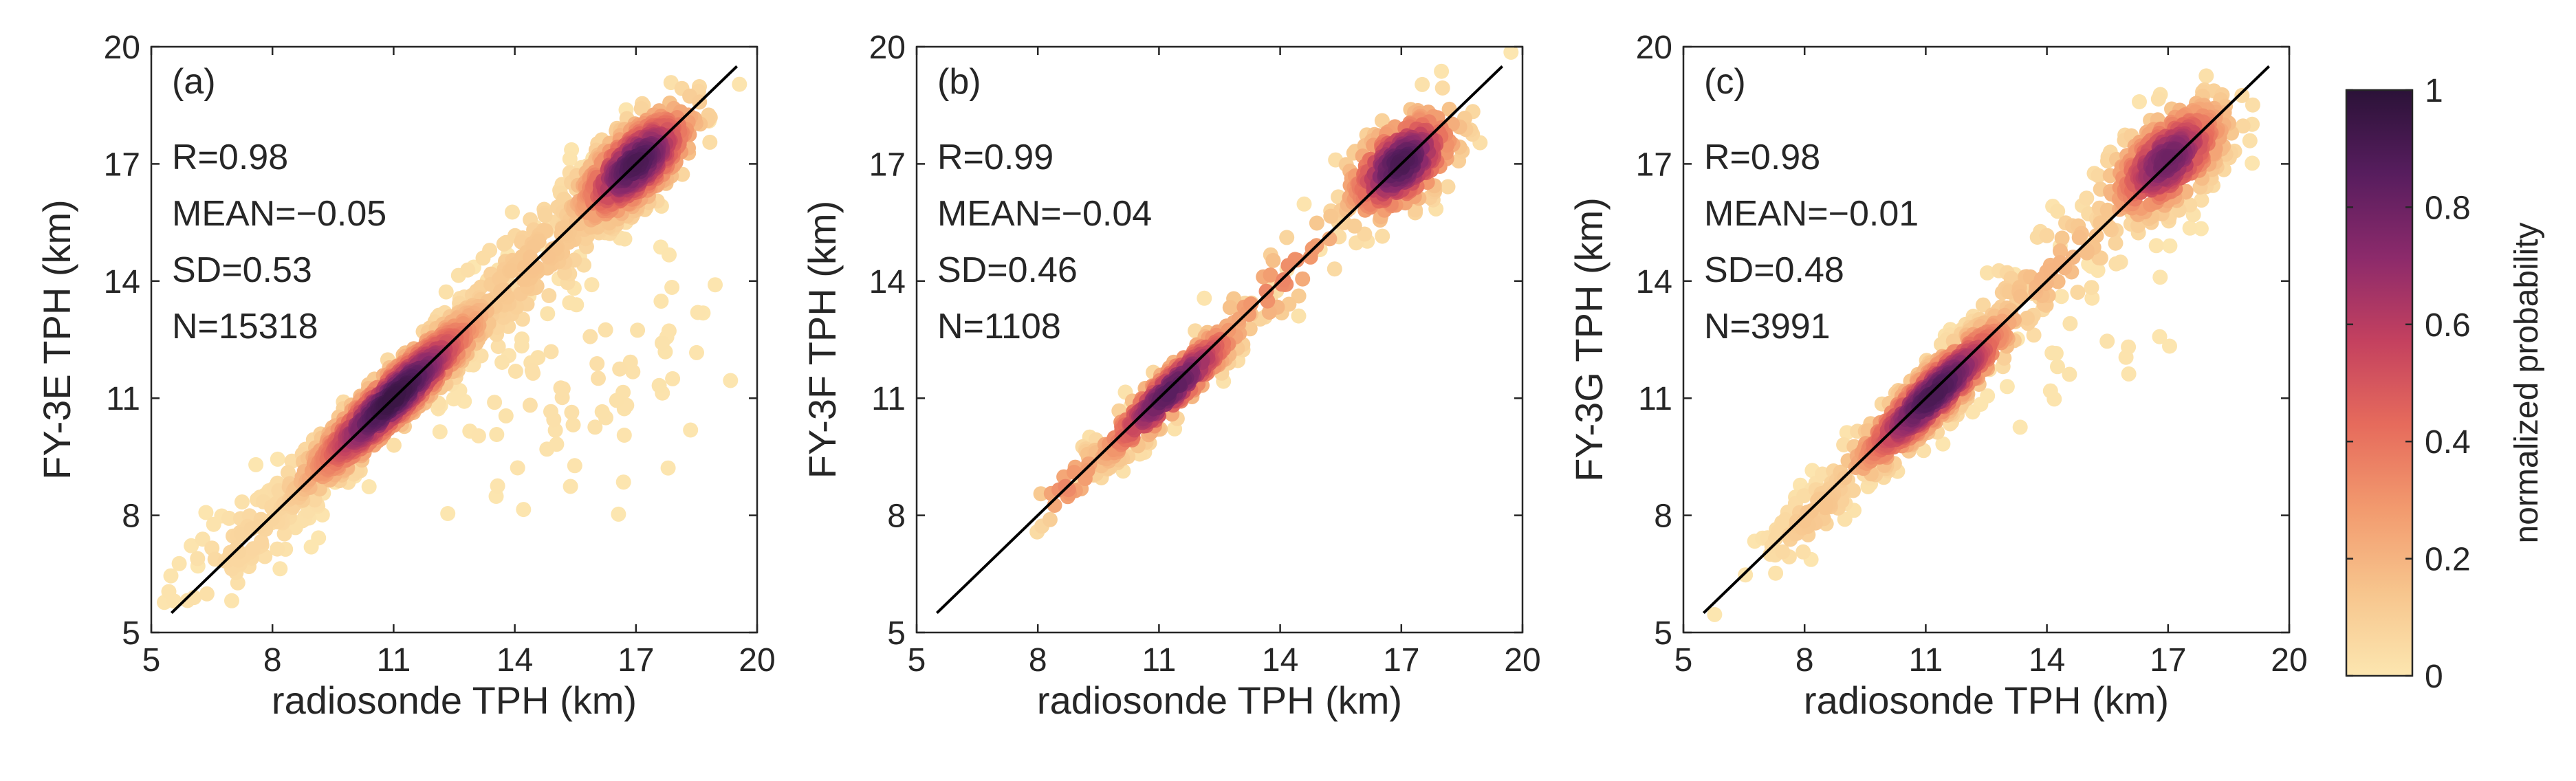 This screenshot has width=2576, height=781. I want to click on stat-text: MEAN=−0.05, so click(279, 214).